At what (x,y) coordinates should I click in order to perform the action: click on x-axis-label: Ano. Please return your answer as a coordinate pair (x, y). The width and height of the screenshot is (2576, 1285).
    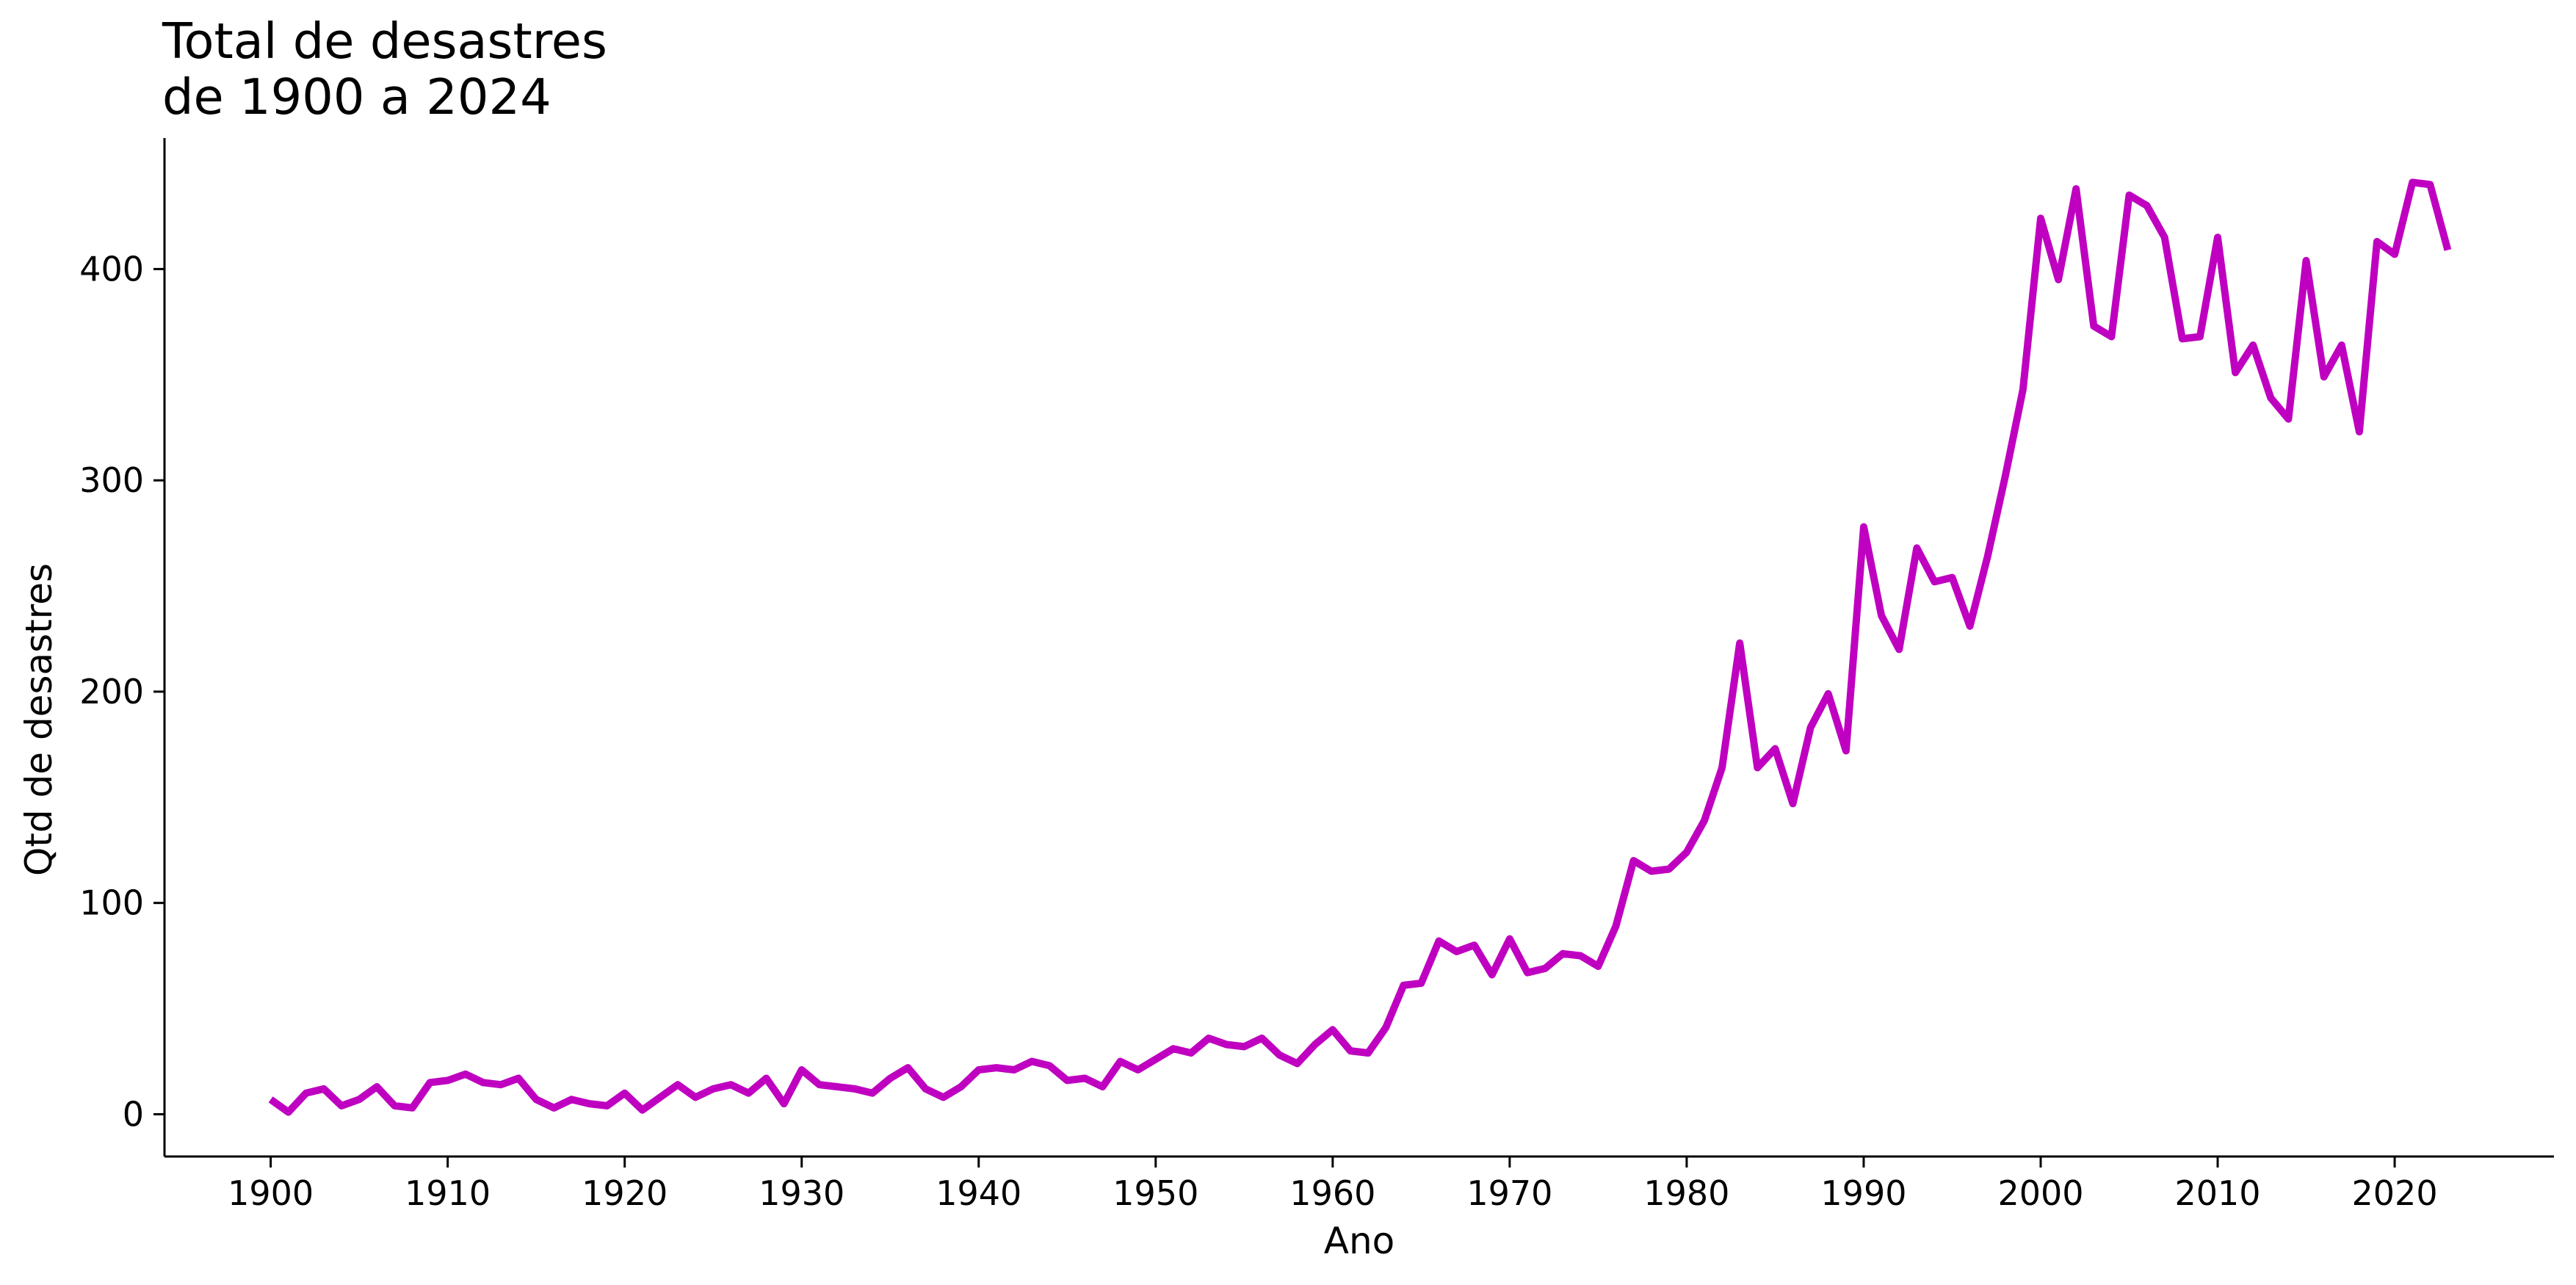
    Looking at the image, I should click on (1359, 1241).